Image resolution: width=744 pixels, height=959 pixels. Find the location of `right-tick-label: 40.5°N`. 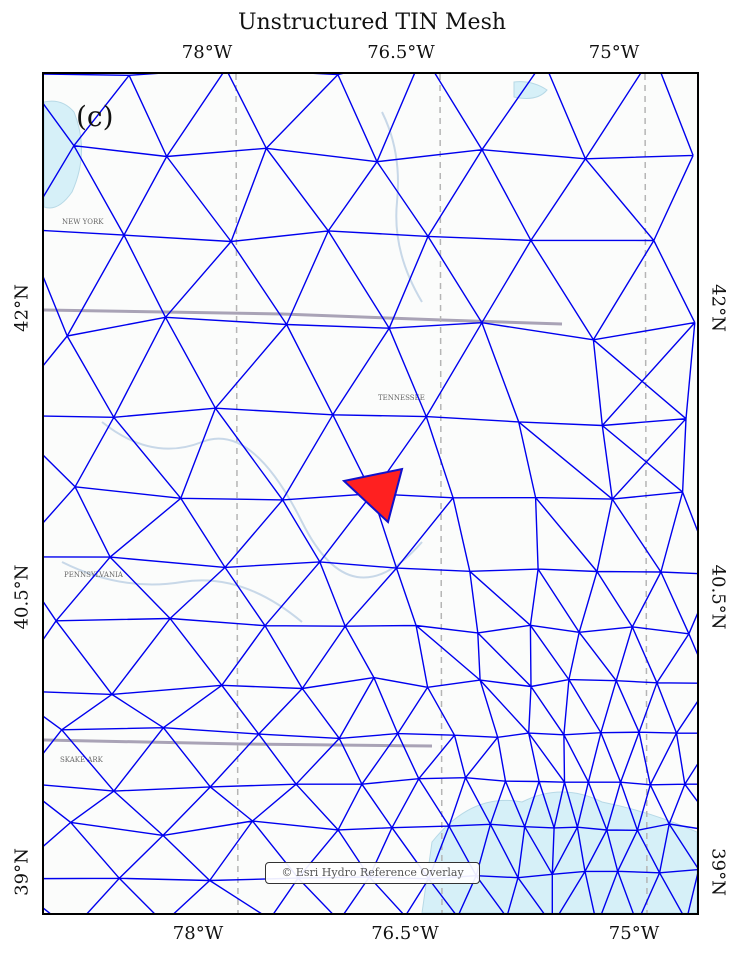

right-tick-label: 40.5°N is located at coordinates (718, 597).